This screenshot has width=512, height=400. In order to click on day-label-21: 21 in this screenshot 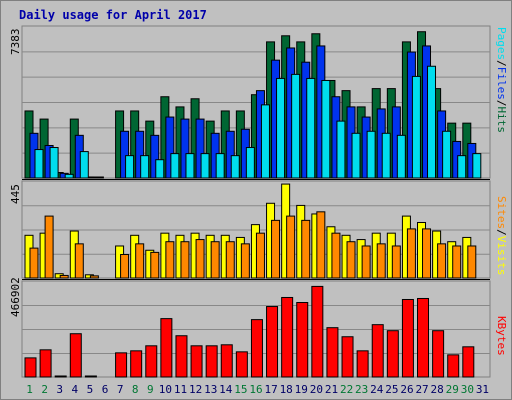, I will do `click(331, 389)`.